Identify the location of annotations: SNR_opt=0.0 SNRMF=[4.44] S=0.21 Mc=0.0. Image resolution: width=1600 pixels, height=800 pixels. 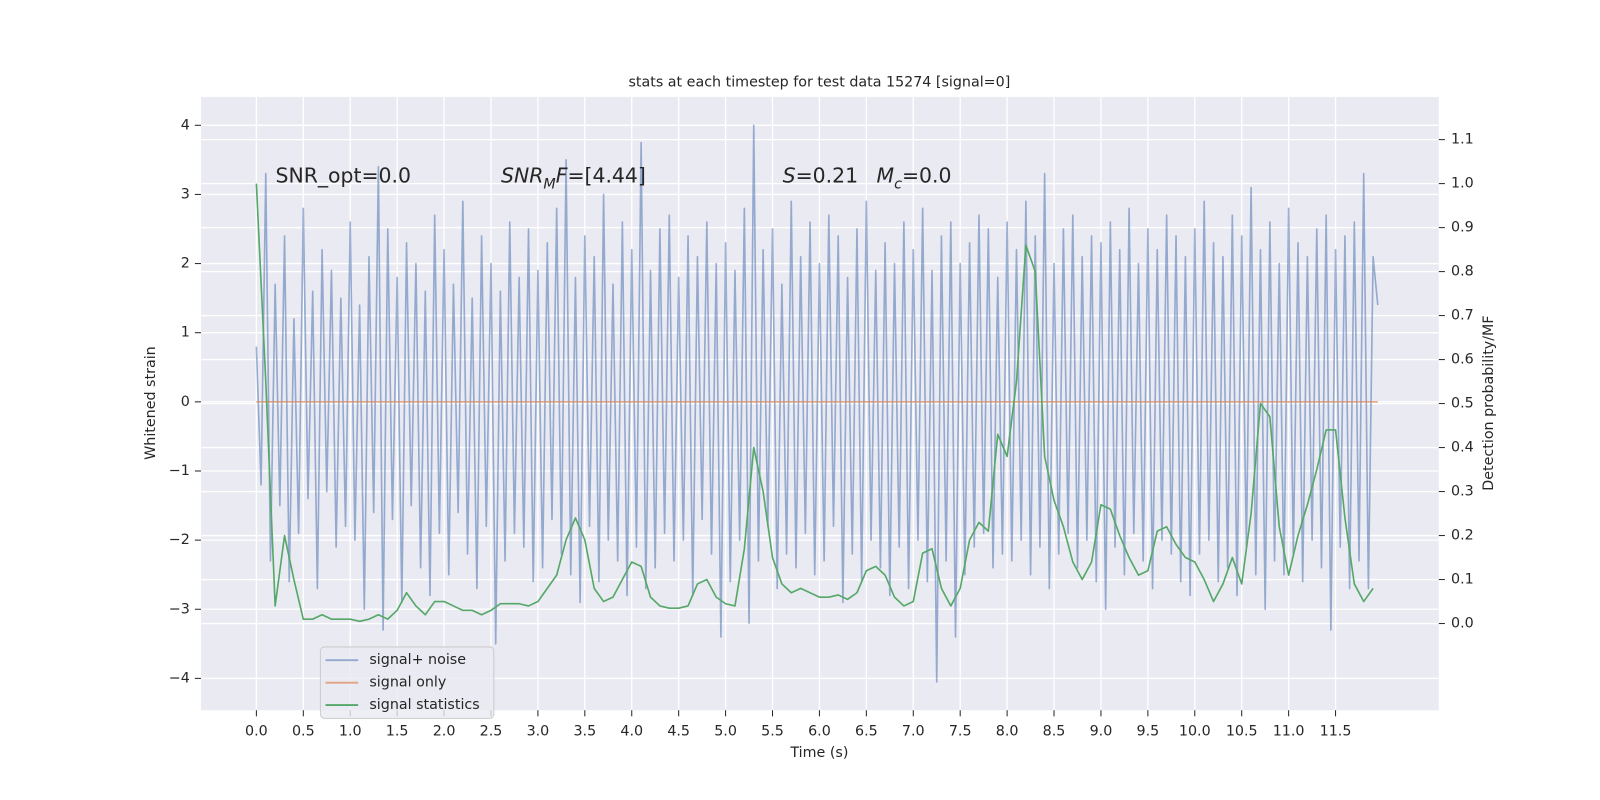
(614, 178).